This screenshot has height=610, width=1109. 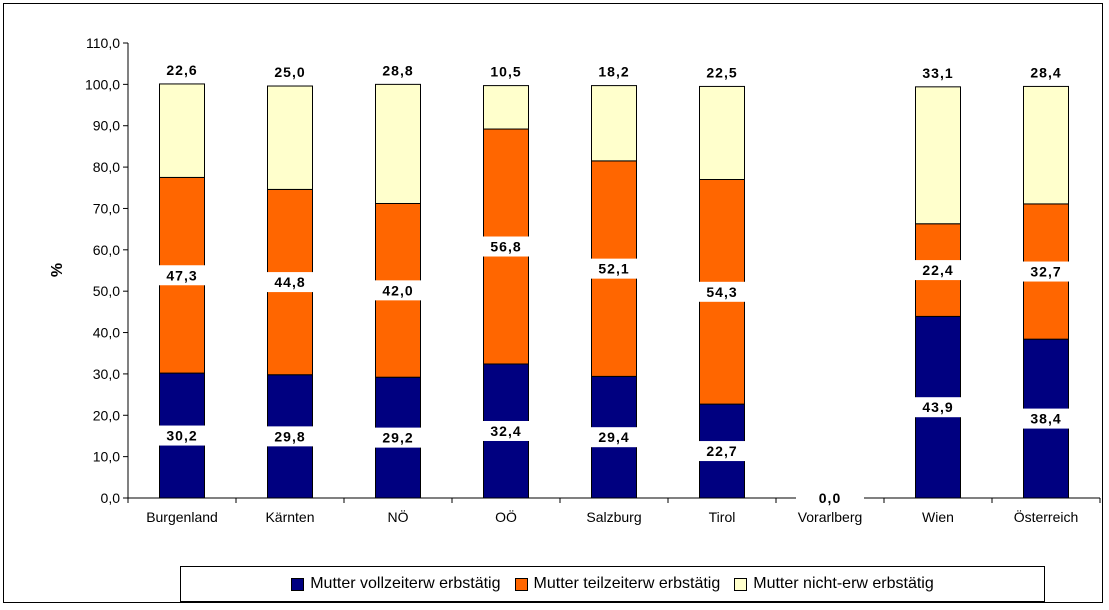 What do you see at coordinates (521, 584) in the screenshot?
I see `legend-swatch-teilzeit` at bounding box center [521, 584].